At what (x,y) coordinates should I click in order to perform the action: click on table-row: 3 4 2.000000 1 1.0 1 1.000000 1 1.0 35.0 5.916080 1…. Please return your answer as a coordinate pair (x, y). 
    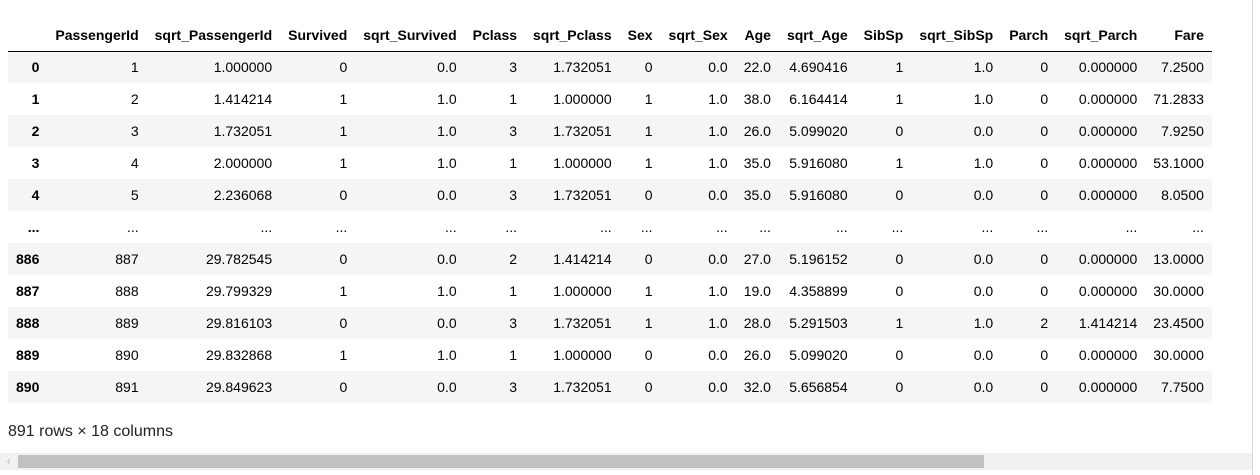
    Looking at the image, I should click on (610, 163).